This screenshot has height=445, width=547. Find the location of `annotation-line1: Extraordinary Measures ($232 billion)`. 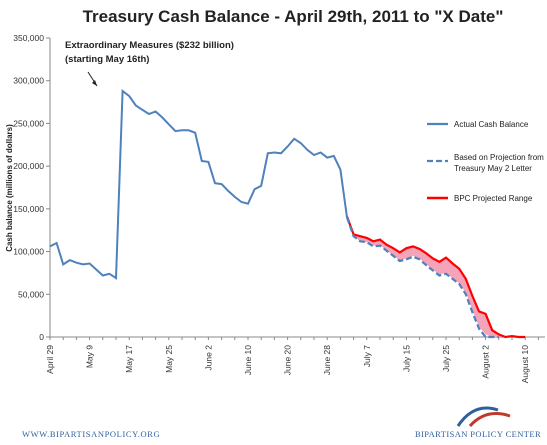

annotation-line1: Extraordinary Measures ($232 billion) is located at coordinates (149, 45).